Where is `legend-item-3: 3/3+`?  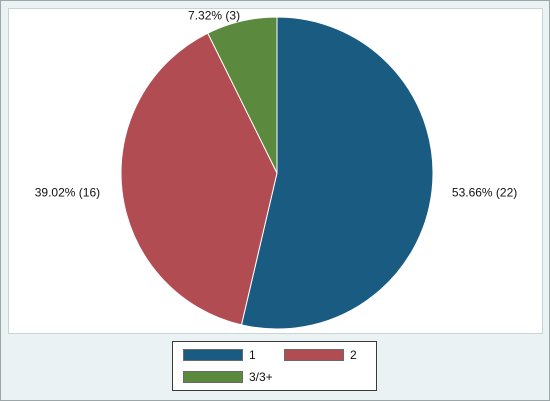
legend-item-3: 3/3+ is located at coordinates (228, 377).